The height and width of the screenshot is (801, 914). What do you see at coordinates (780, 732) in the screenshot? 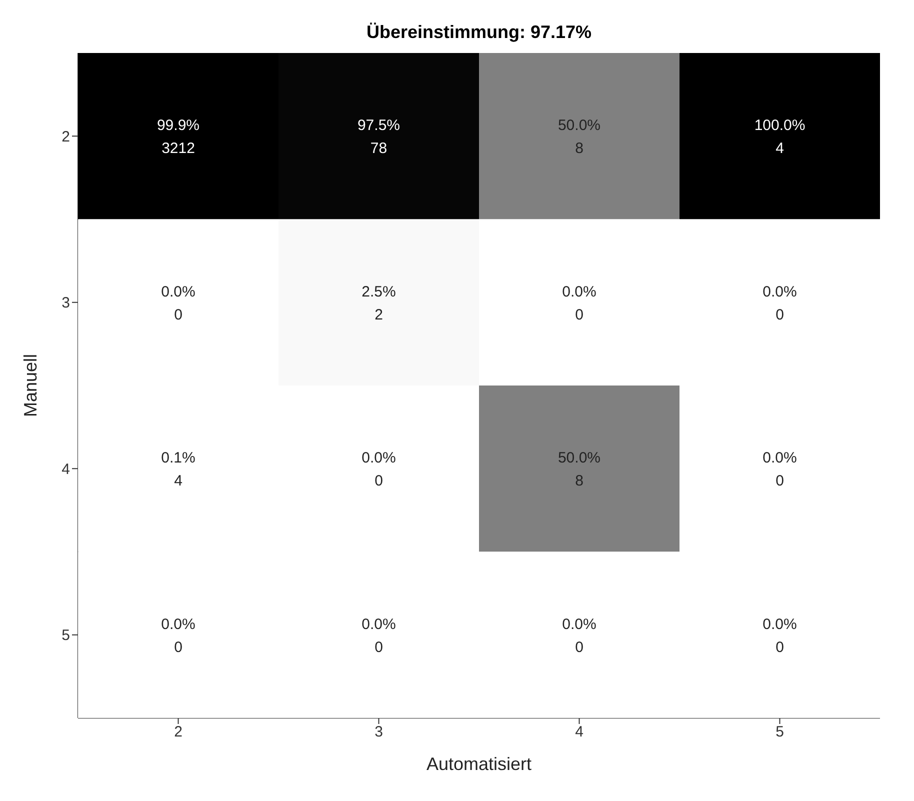
I see `x-tick-label: 5` at bounding box center [780, 732].